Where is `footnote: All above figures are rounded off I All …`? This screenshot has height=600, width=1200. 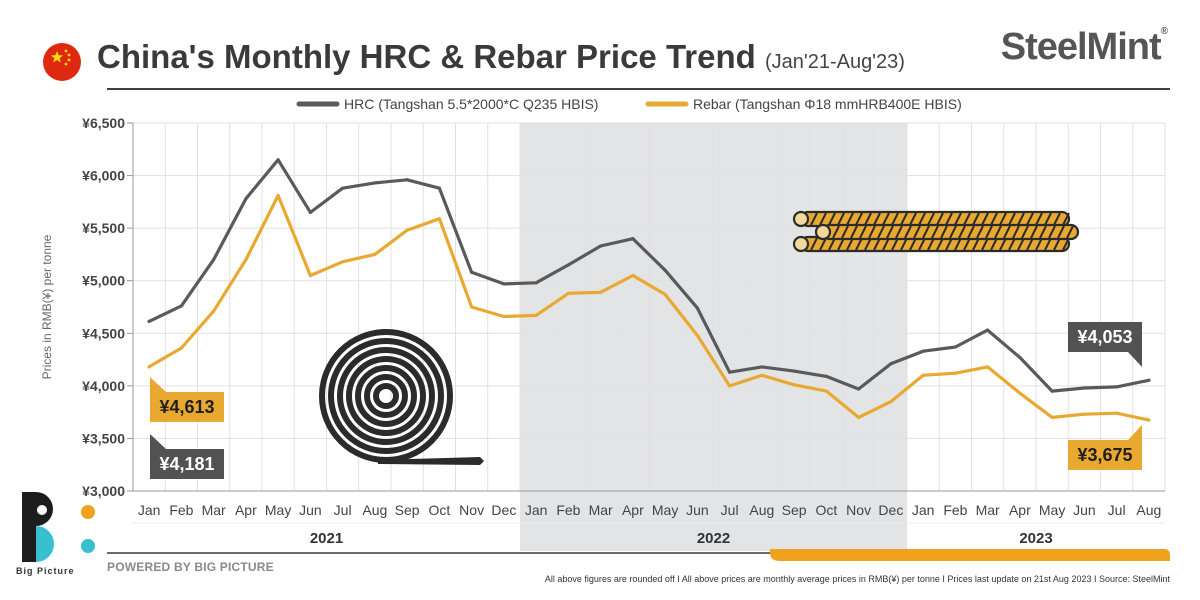 footnote: All above figures are rounded off I All … is located at coordinates (857, 579).